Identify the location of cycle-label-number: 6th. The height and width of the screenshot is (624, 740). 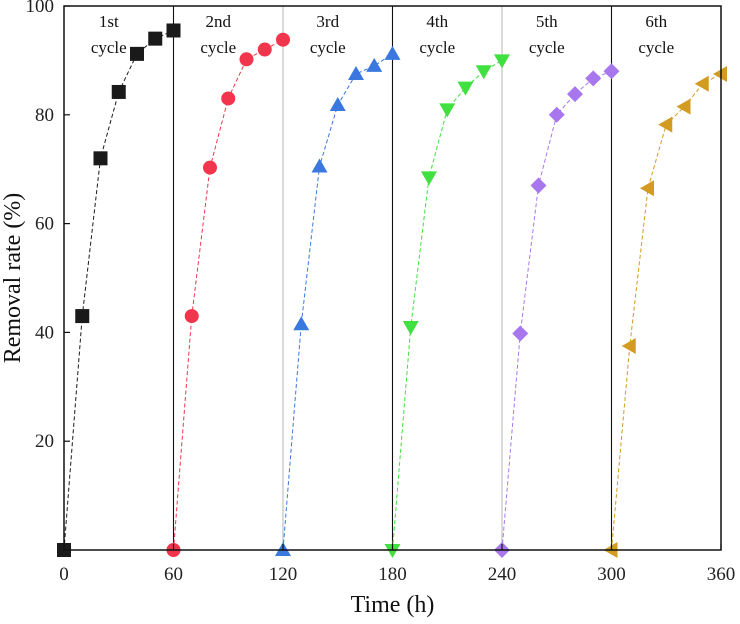
(656, 21).